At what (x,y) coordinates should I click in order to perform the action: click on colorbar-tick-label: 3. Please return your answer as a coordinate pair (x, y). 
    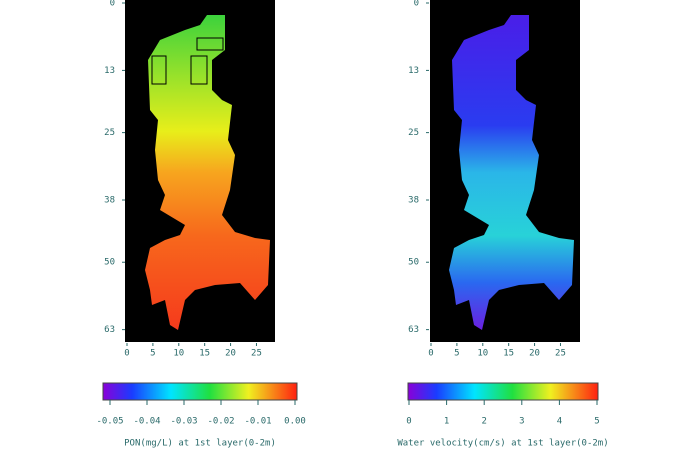
    Looking at the image, I should click on (521, 422).